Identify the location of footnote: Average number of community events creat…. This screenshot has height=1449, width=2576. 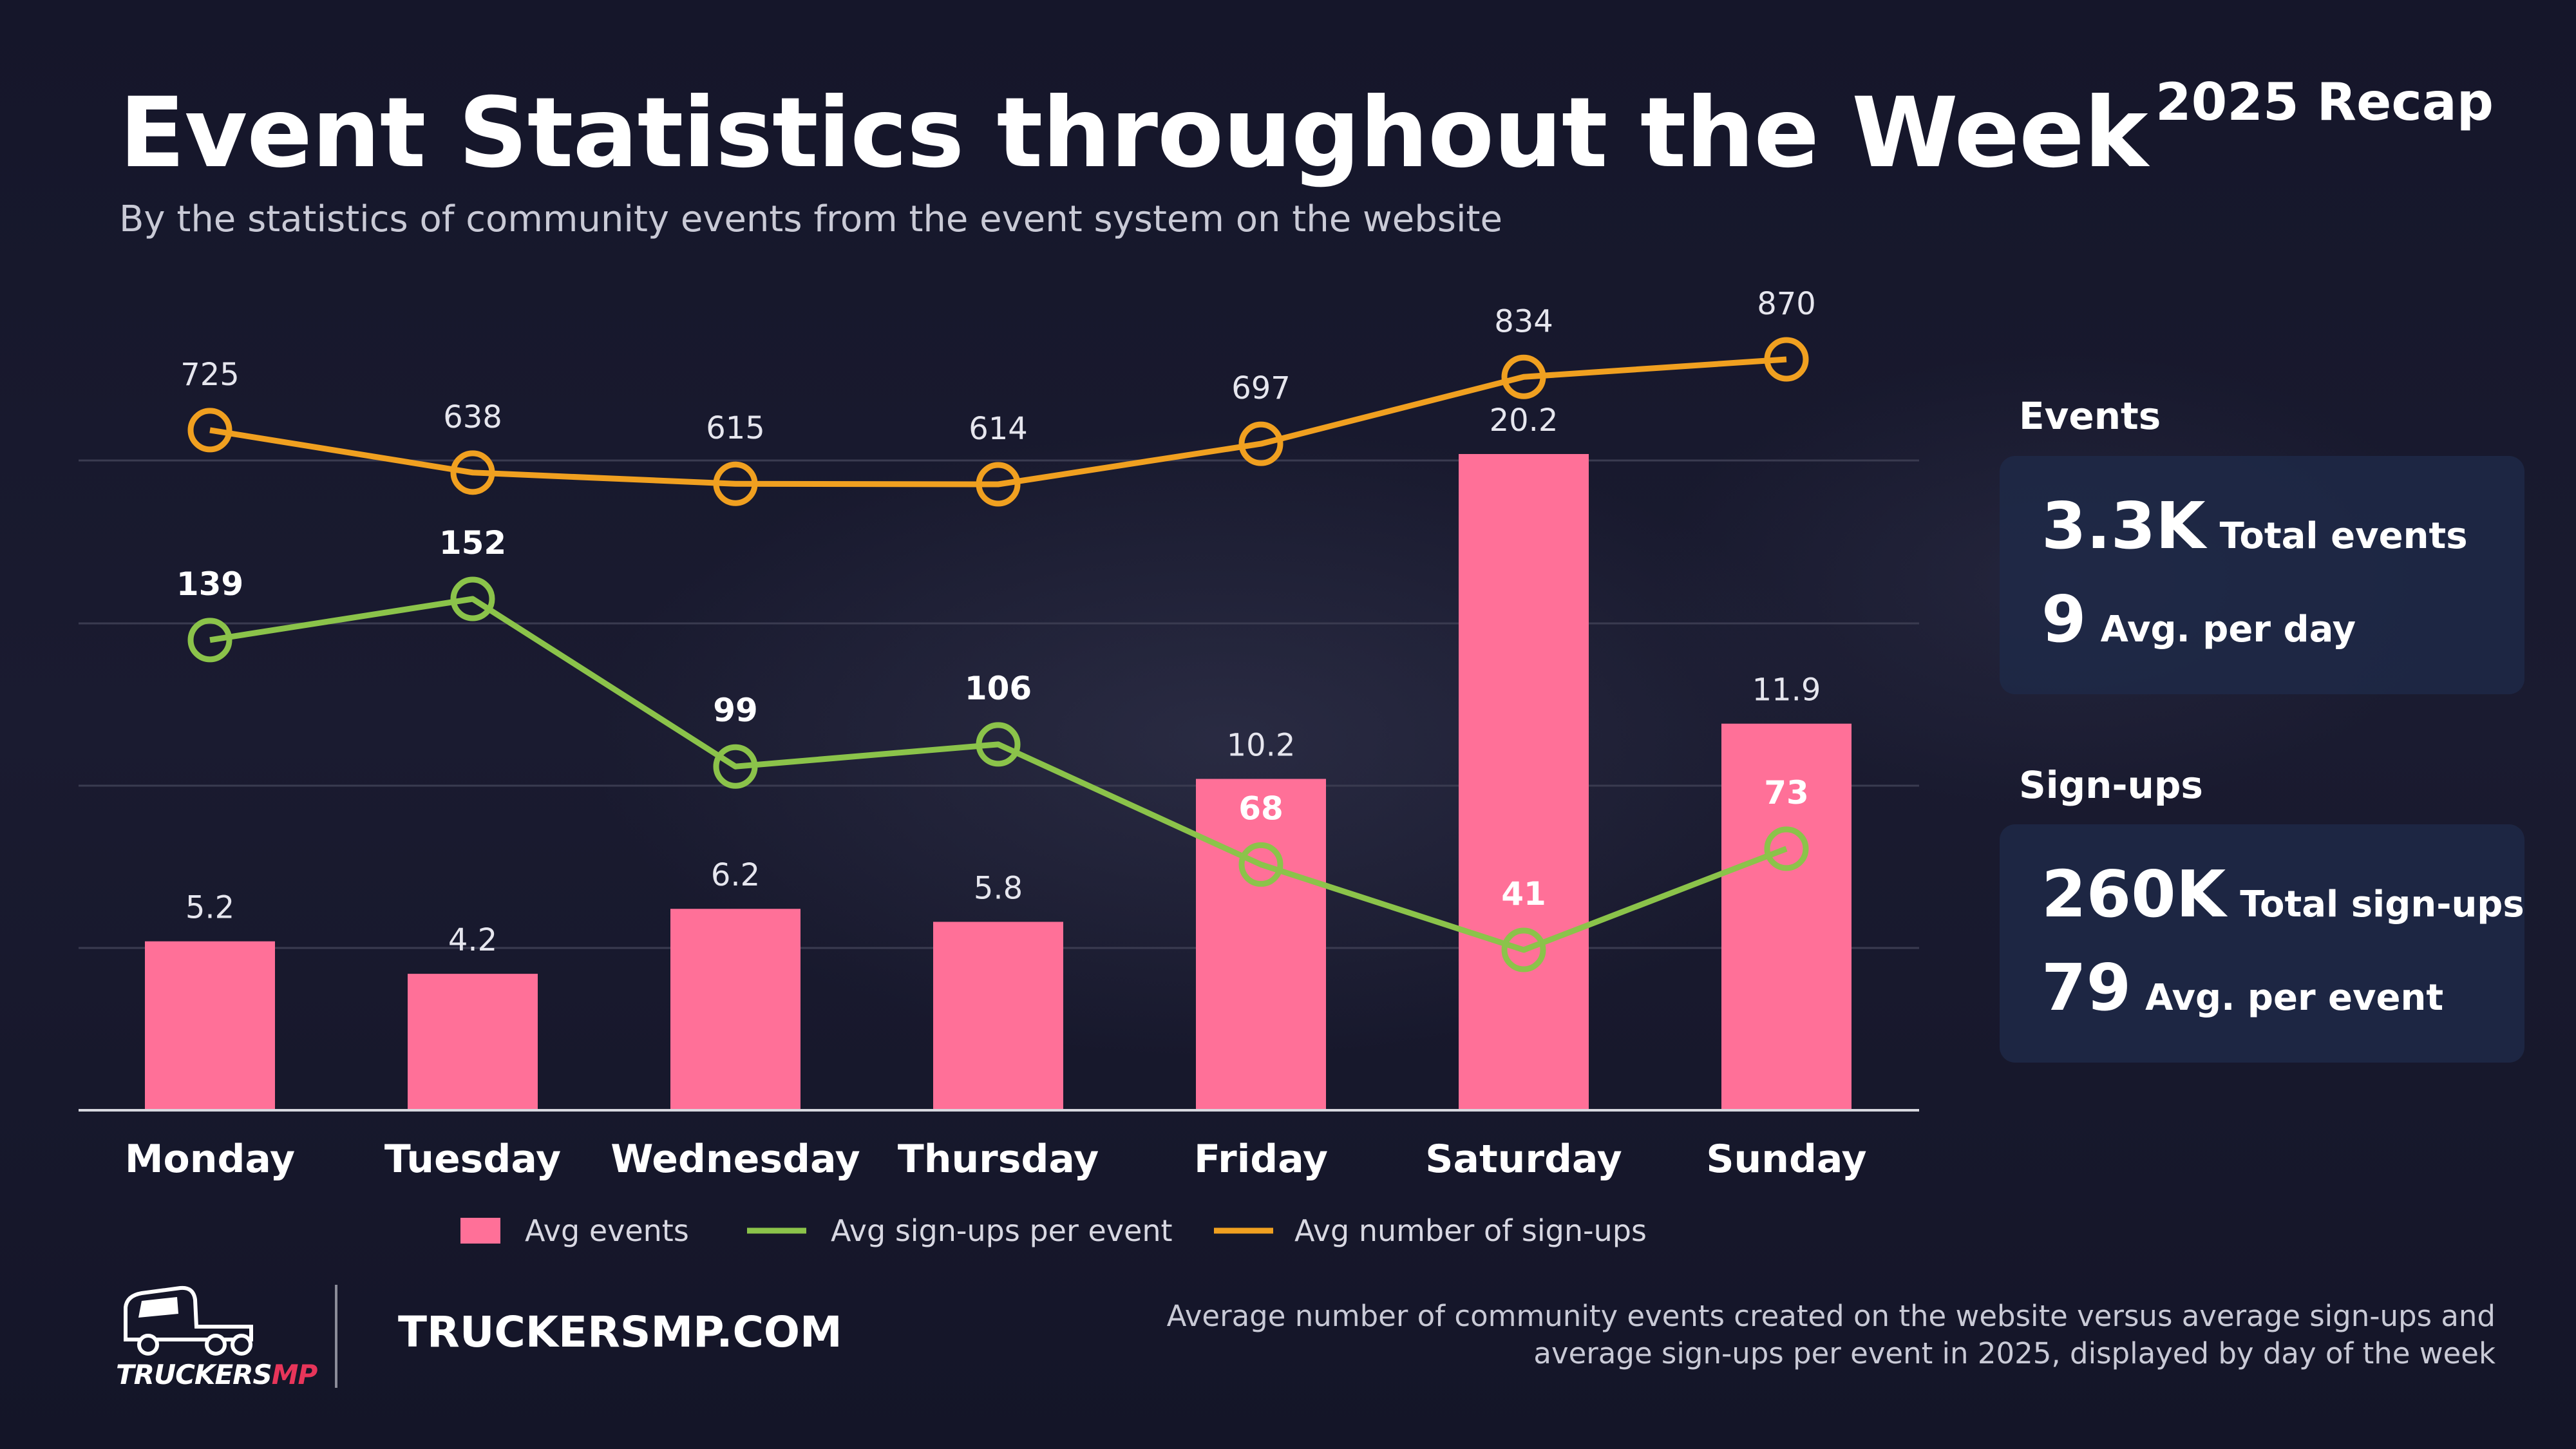
(1831, 1335).